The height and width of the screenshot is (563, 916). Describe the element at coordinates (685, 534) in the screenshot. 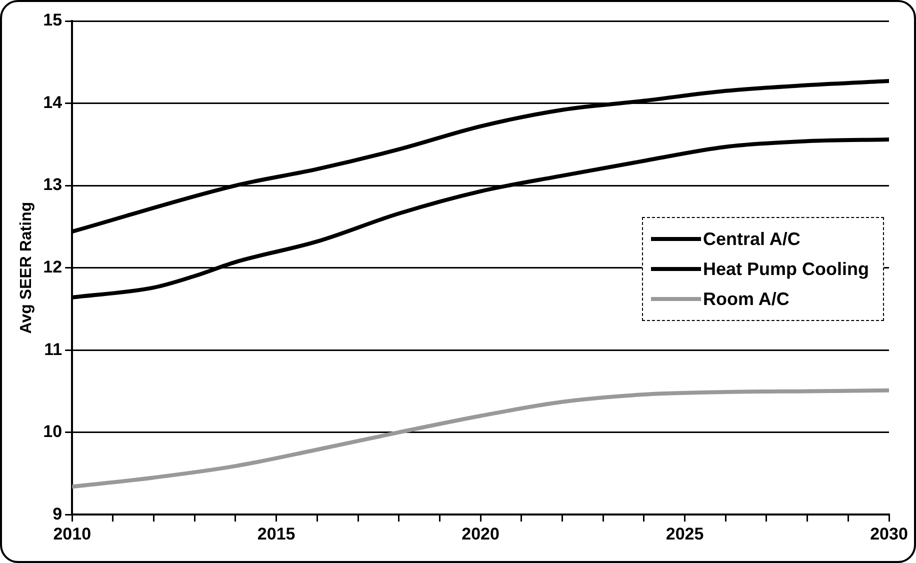

I see `x-tick-label: 2025` at that location.